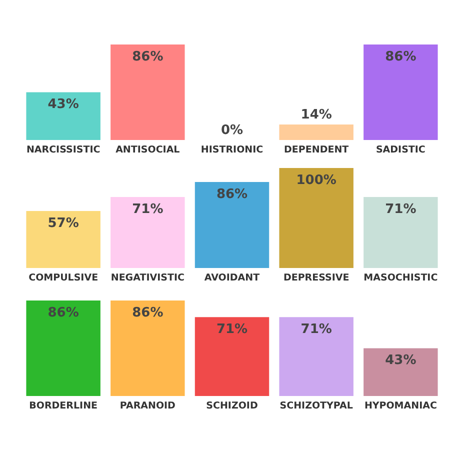  I want to click on x-tick-label: HISTRIONIC, so click(232, 150).